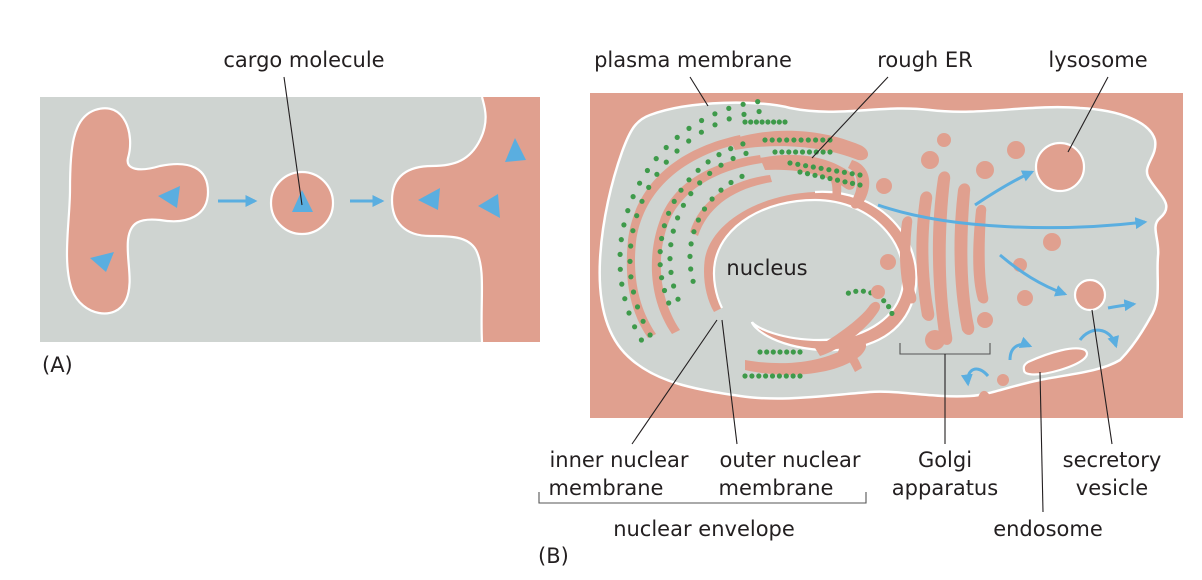 The image size is (1202, 580). Describe the element at coordinates (303, 60) in the screenshot. I see `cargo-molecule-label: cargo molecule` at that location.